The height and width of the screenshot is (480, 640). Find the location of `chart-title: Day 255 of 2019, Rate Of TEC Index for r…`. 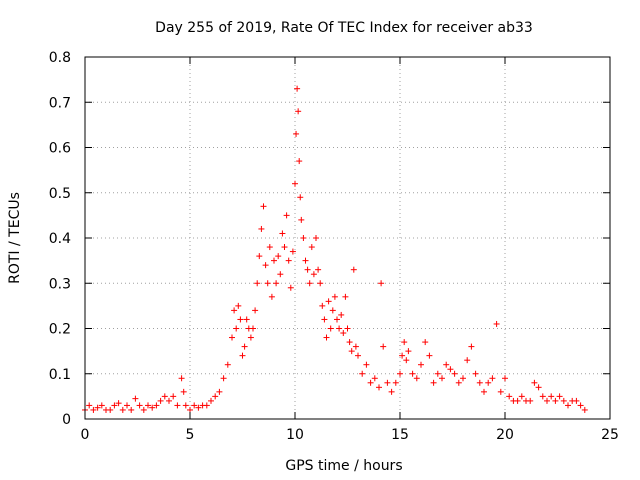

chart-title: Day 255 of 2019, Rate Of TEC Index for r… is located at coordinates (344, 28).